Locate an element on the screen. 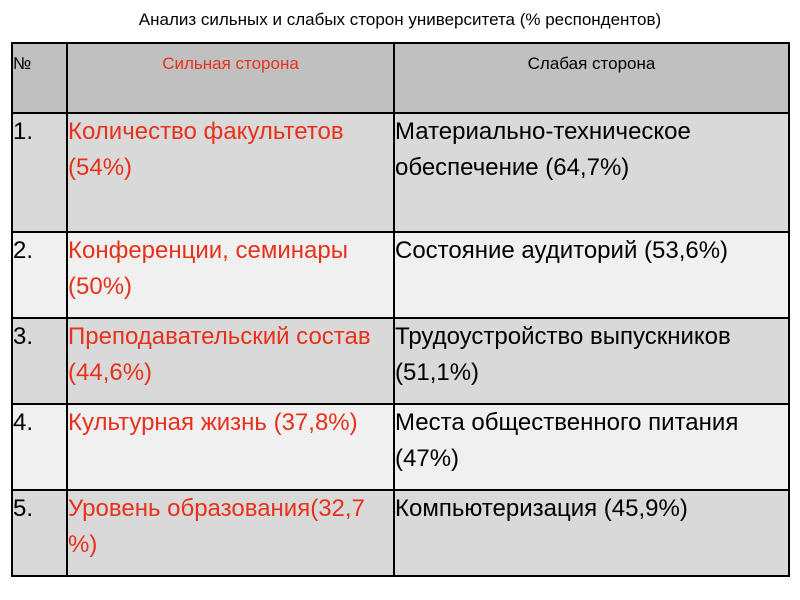  table-header-row: № Сильная сторона Слабая сторона is located at coordinates (400, 78).